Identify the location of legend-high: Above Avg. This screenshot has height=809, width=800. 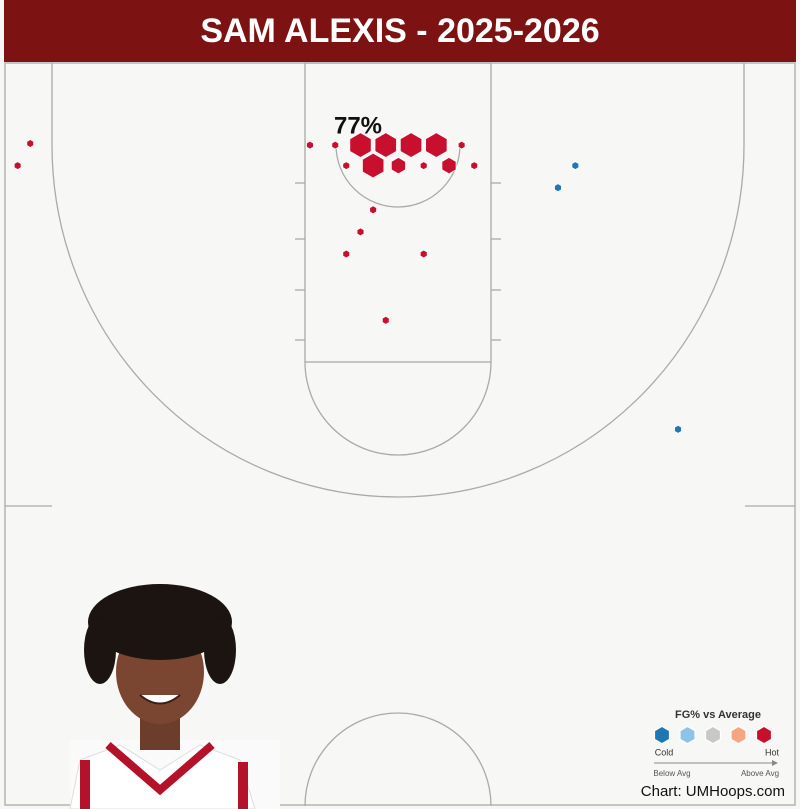
(760, 773).